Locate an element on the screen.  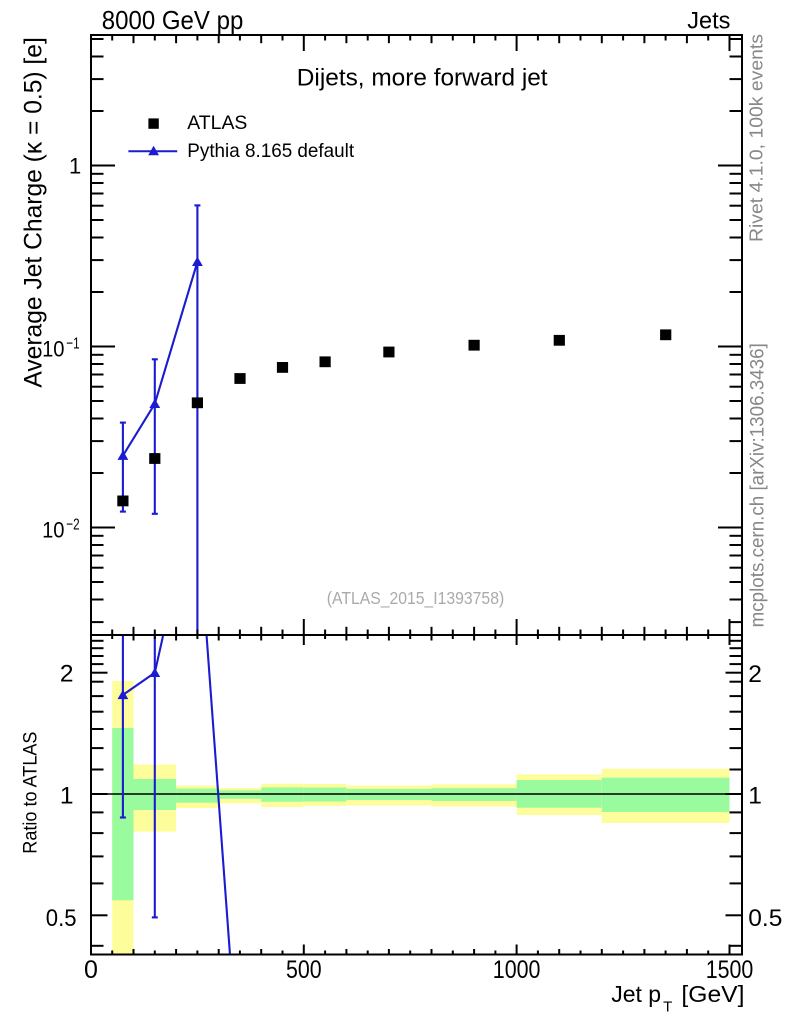
svg-text: Pythia 8.165 default is located at coordinates (270, 151).